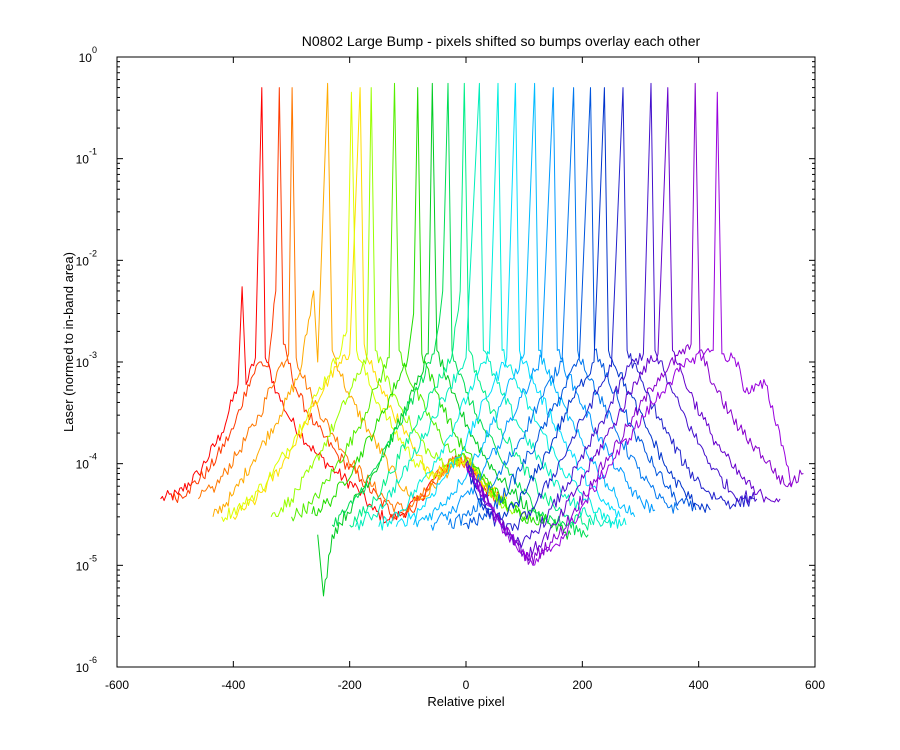 The width and height of the screenshot is (900, 750). I want to click on x-tick-label: -400, so click(233, 685).